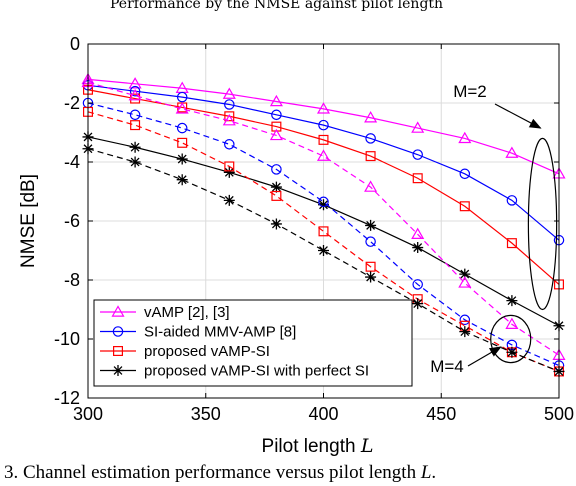 The width and height of the screenshot is (576, 486). I want to click on x-tick-label: 300, so click(88, 414).